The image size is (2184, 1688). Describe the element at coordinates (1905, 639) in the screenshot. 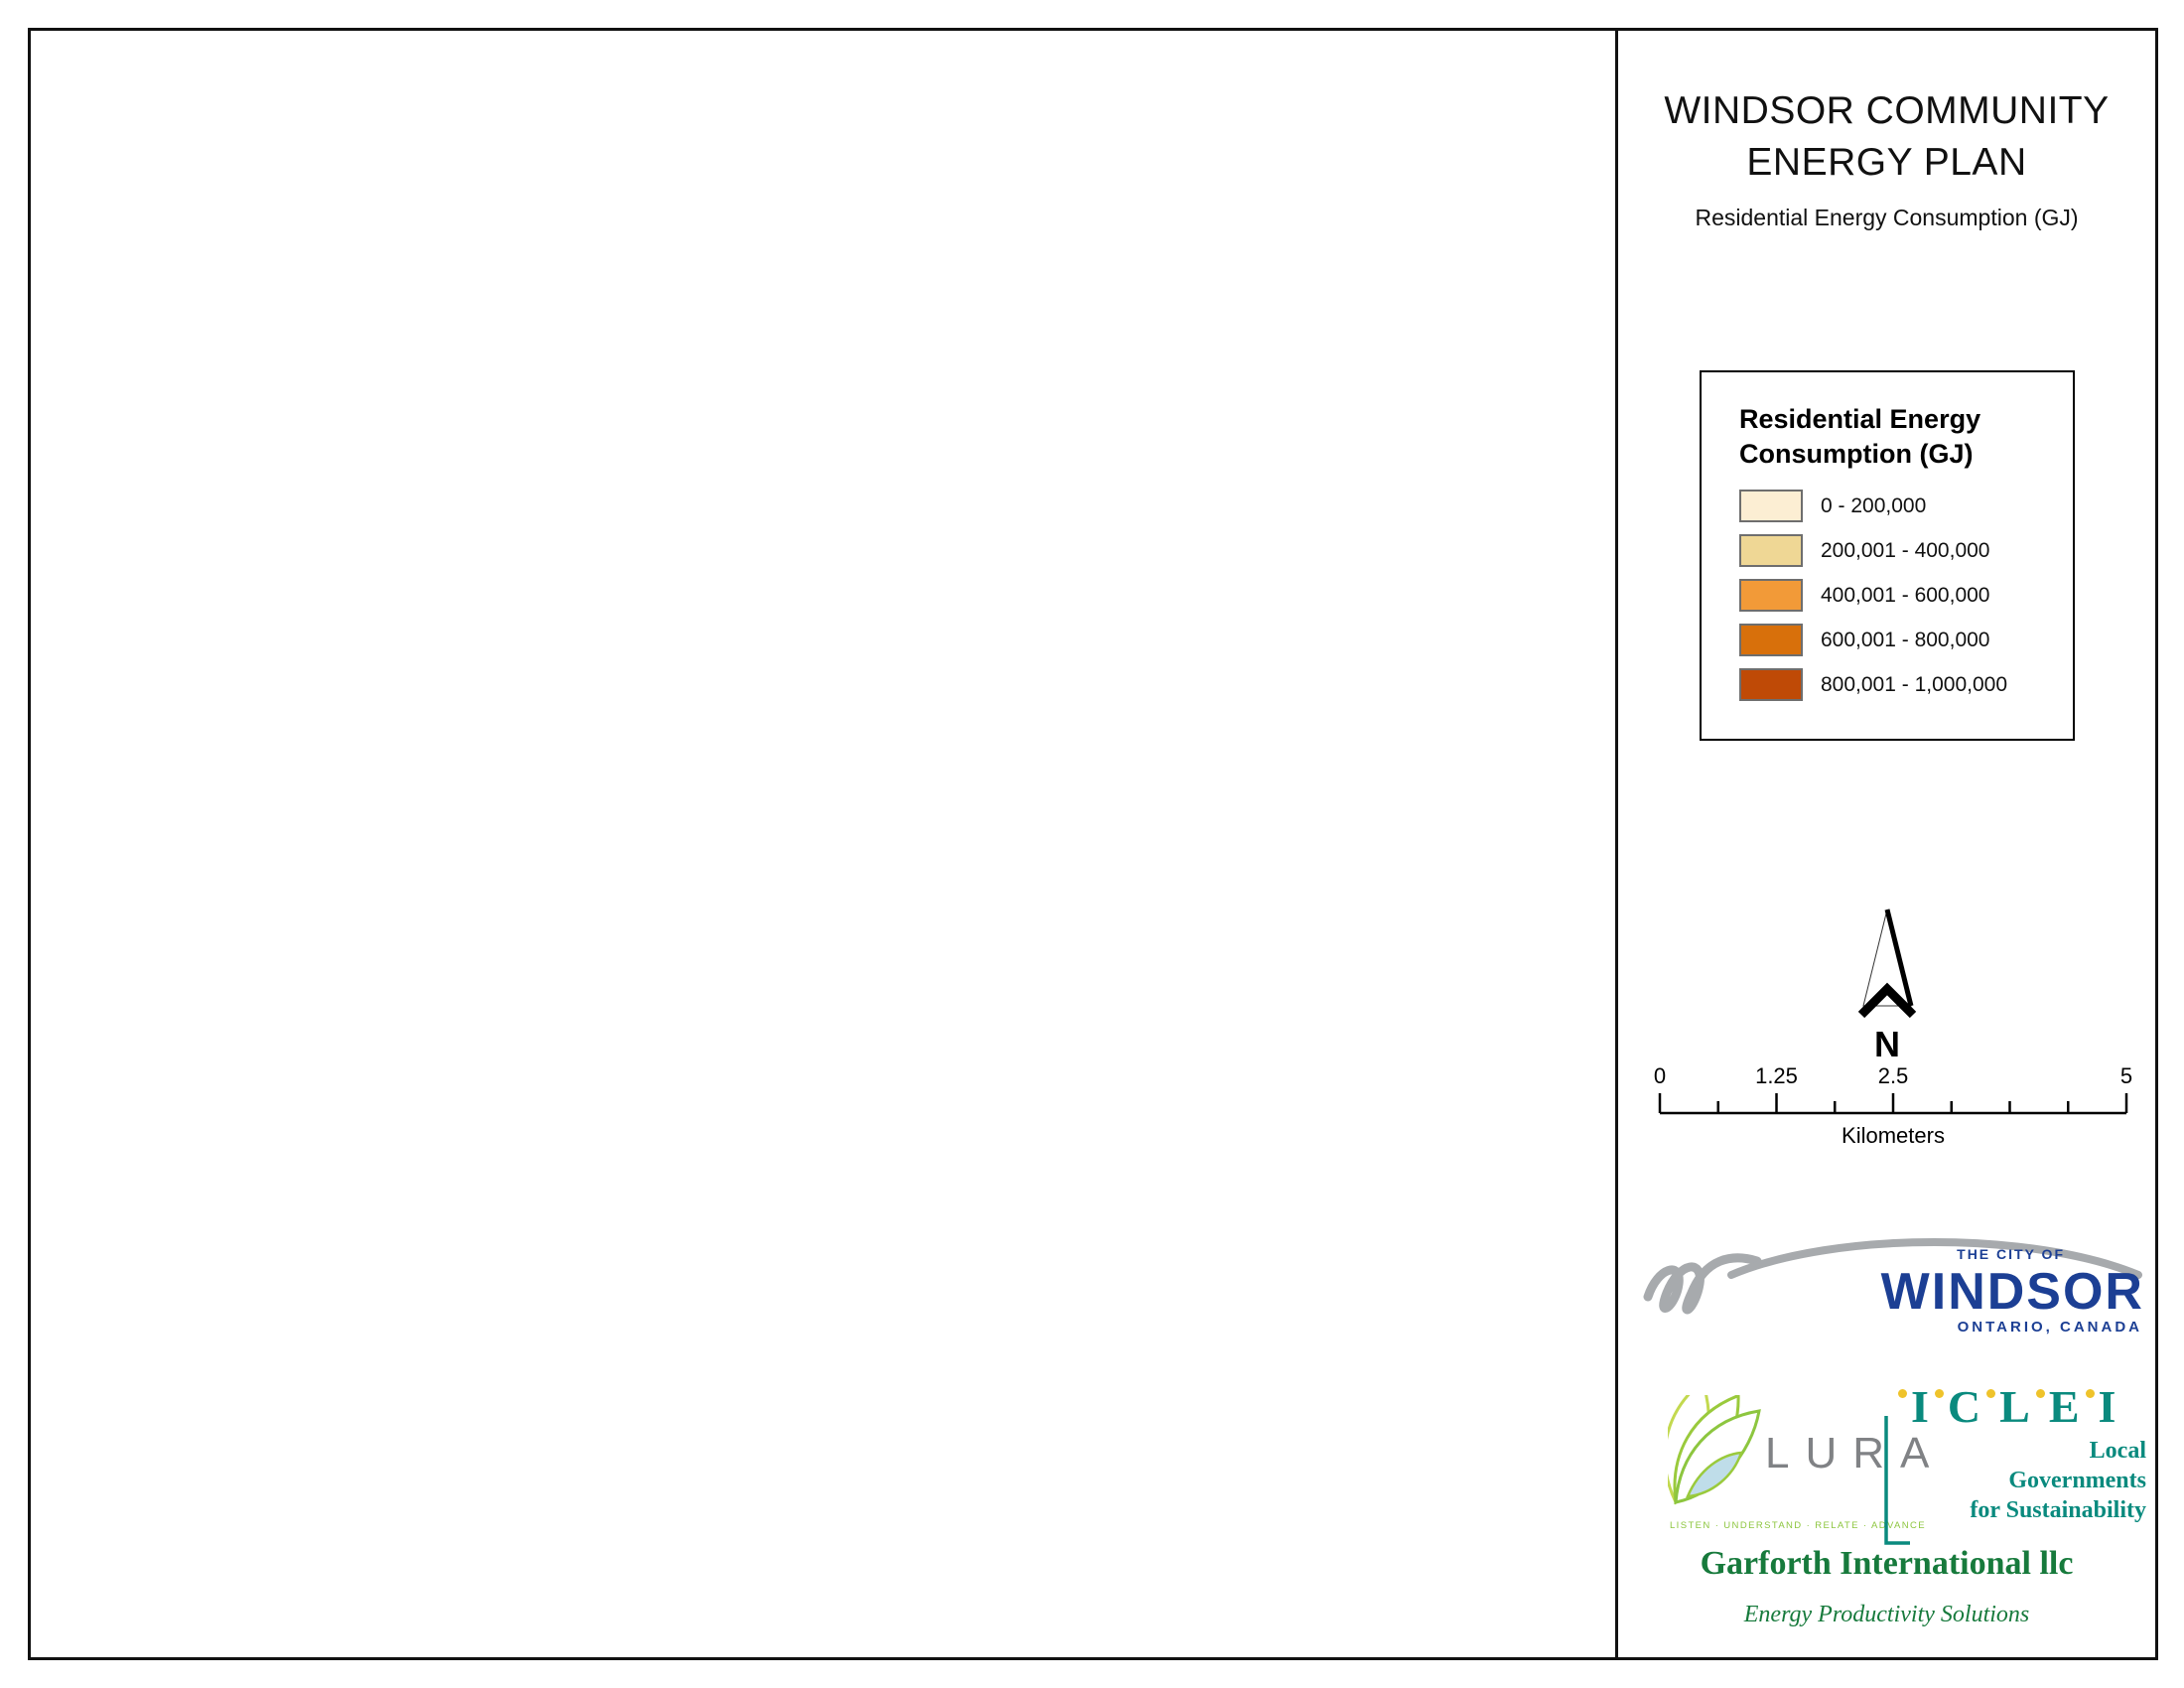

I see `legend-label: 600,001 - 800,000` at that location.